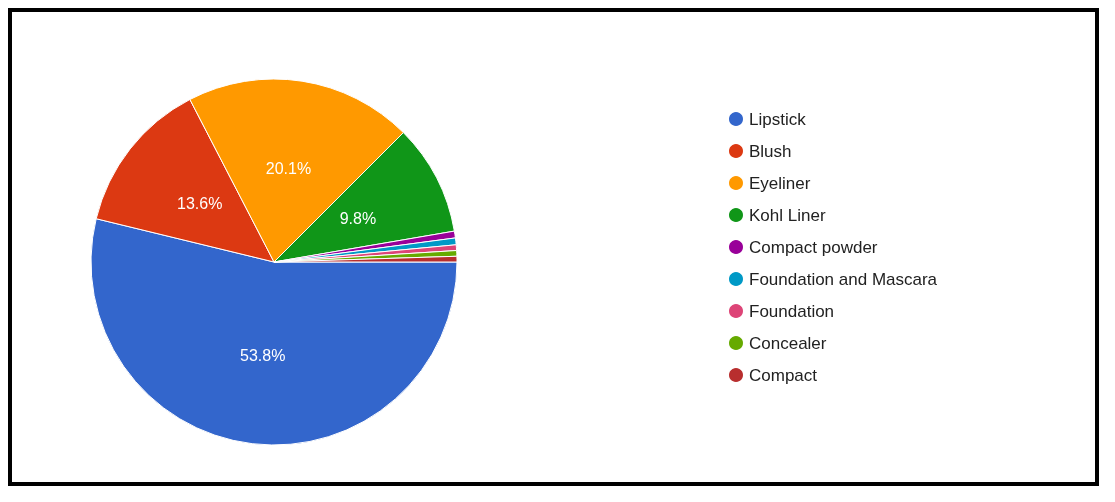 The width and height of the screenshot is (1115, 502). What do you see at coordinates (778, 119) in the screenshot?
I see `legend-label: Lipstick` at bounding box center [778, 119].